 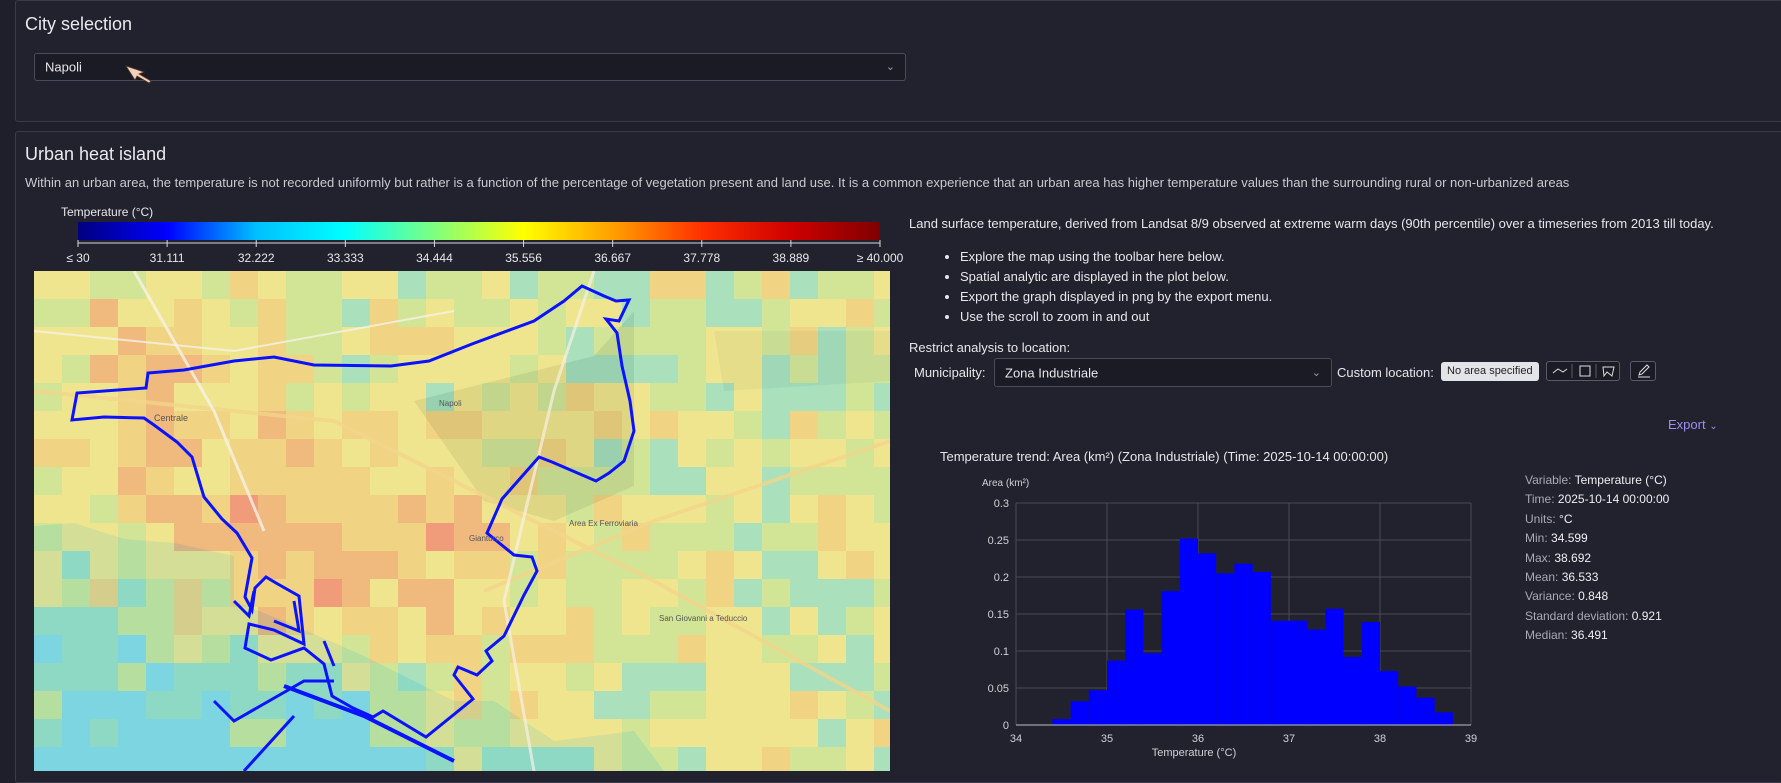 I want to click on edit-area-button, so click(x=1643, y=371).